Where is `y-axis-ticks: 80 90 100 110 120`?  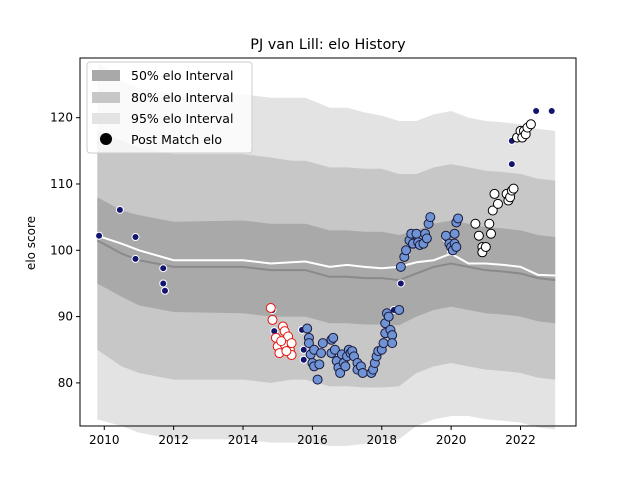 y-axis-ticks: 80 90 100 110 120 is located at coordinates (65, 250).